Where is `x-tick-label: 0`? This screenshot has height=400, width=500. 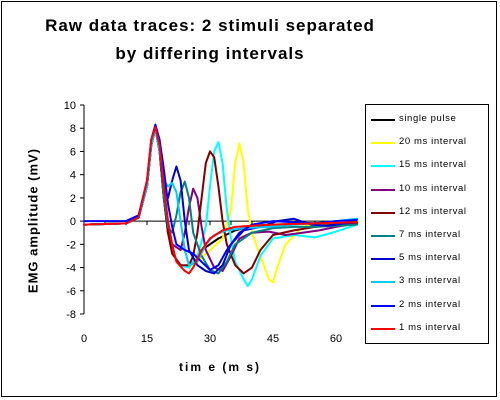 x-tick-label: 0 is located at coordinates (84, 339).